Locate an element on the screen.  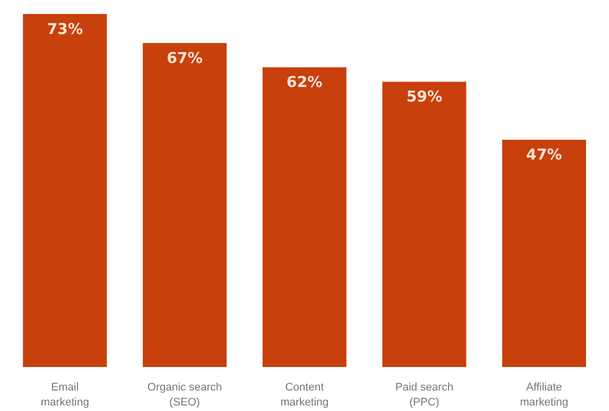
x-tick-label: Affiliate marketing is located at coordinates (544, 395).